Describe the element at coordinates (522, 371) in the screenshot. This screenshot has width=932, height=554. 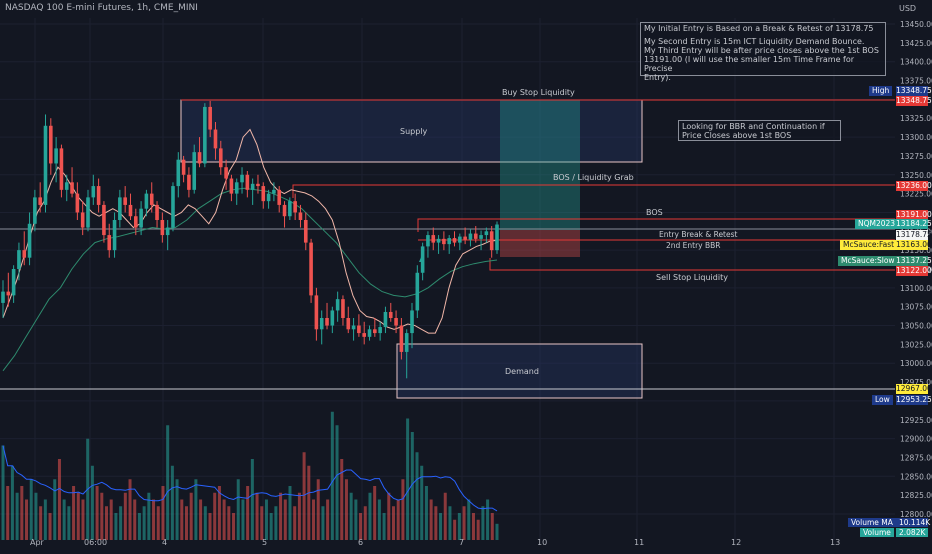
I see `demand-label: Demand` at that location.